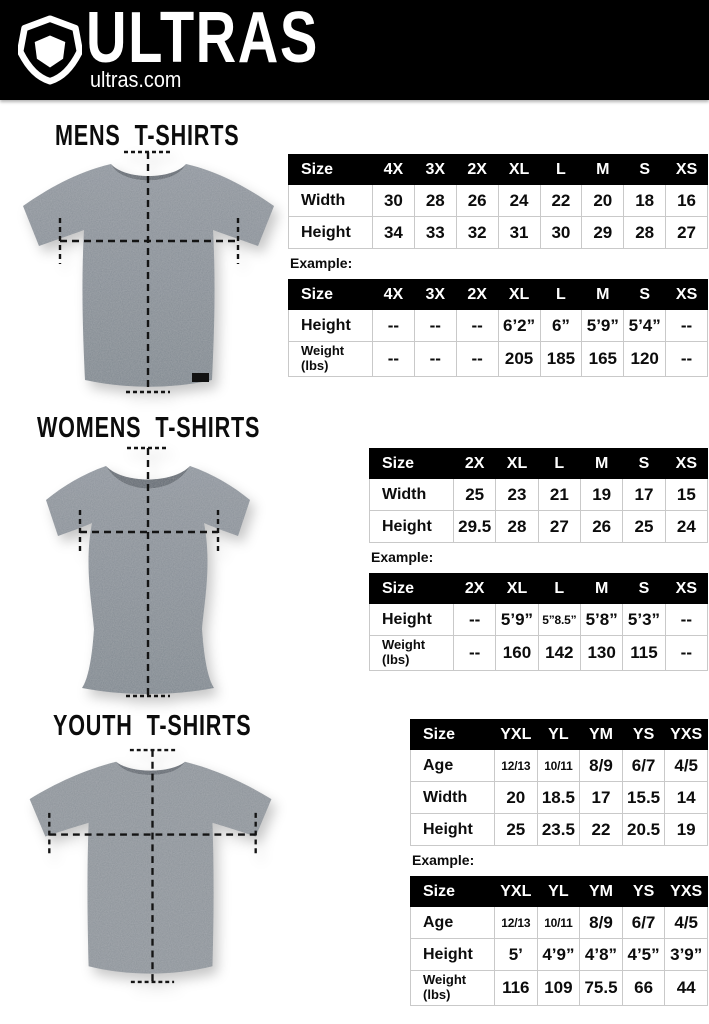 This screenshot has height=1024, width=709. What do you see at coordinates (645, 325) in the screenshot?
I see `cell-value: 5’4”` at bounding box center [645, 325].